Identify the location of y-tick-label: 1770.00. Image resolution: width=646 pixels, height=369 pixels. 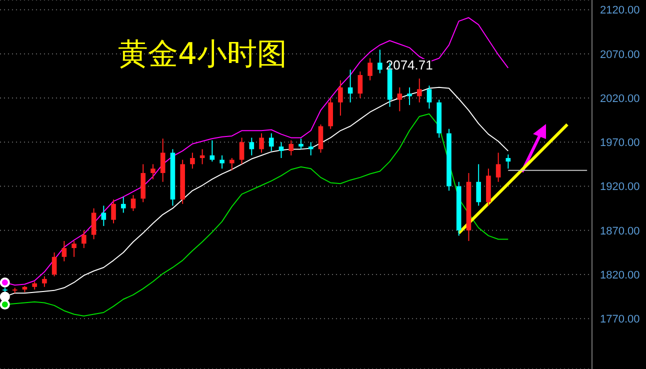
(620, 320).